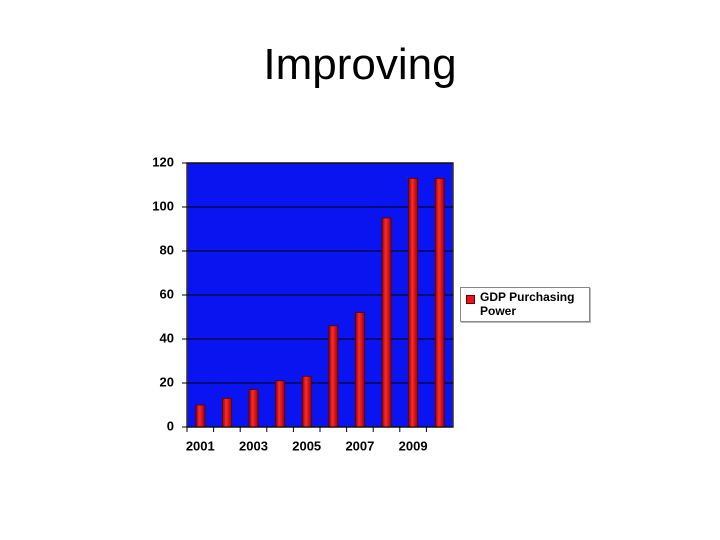 The image size is (720, 540). I want to click on y-tick-label: 100, so click(163, 205).